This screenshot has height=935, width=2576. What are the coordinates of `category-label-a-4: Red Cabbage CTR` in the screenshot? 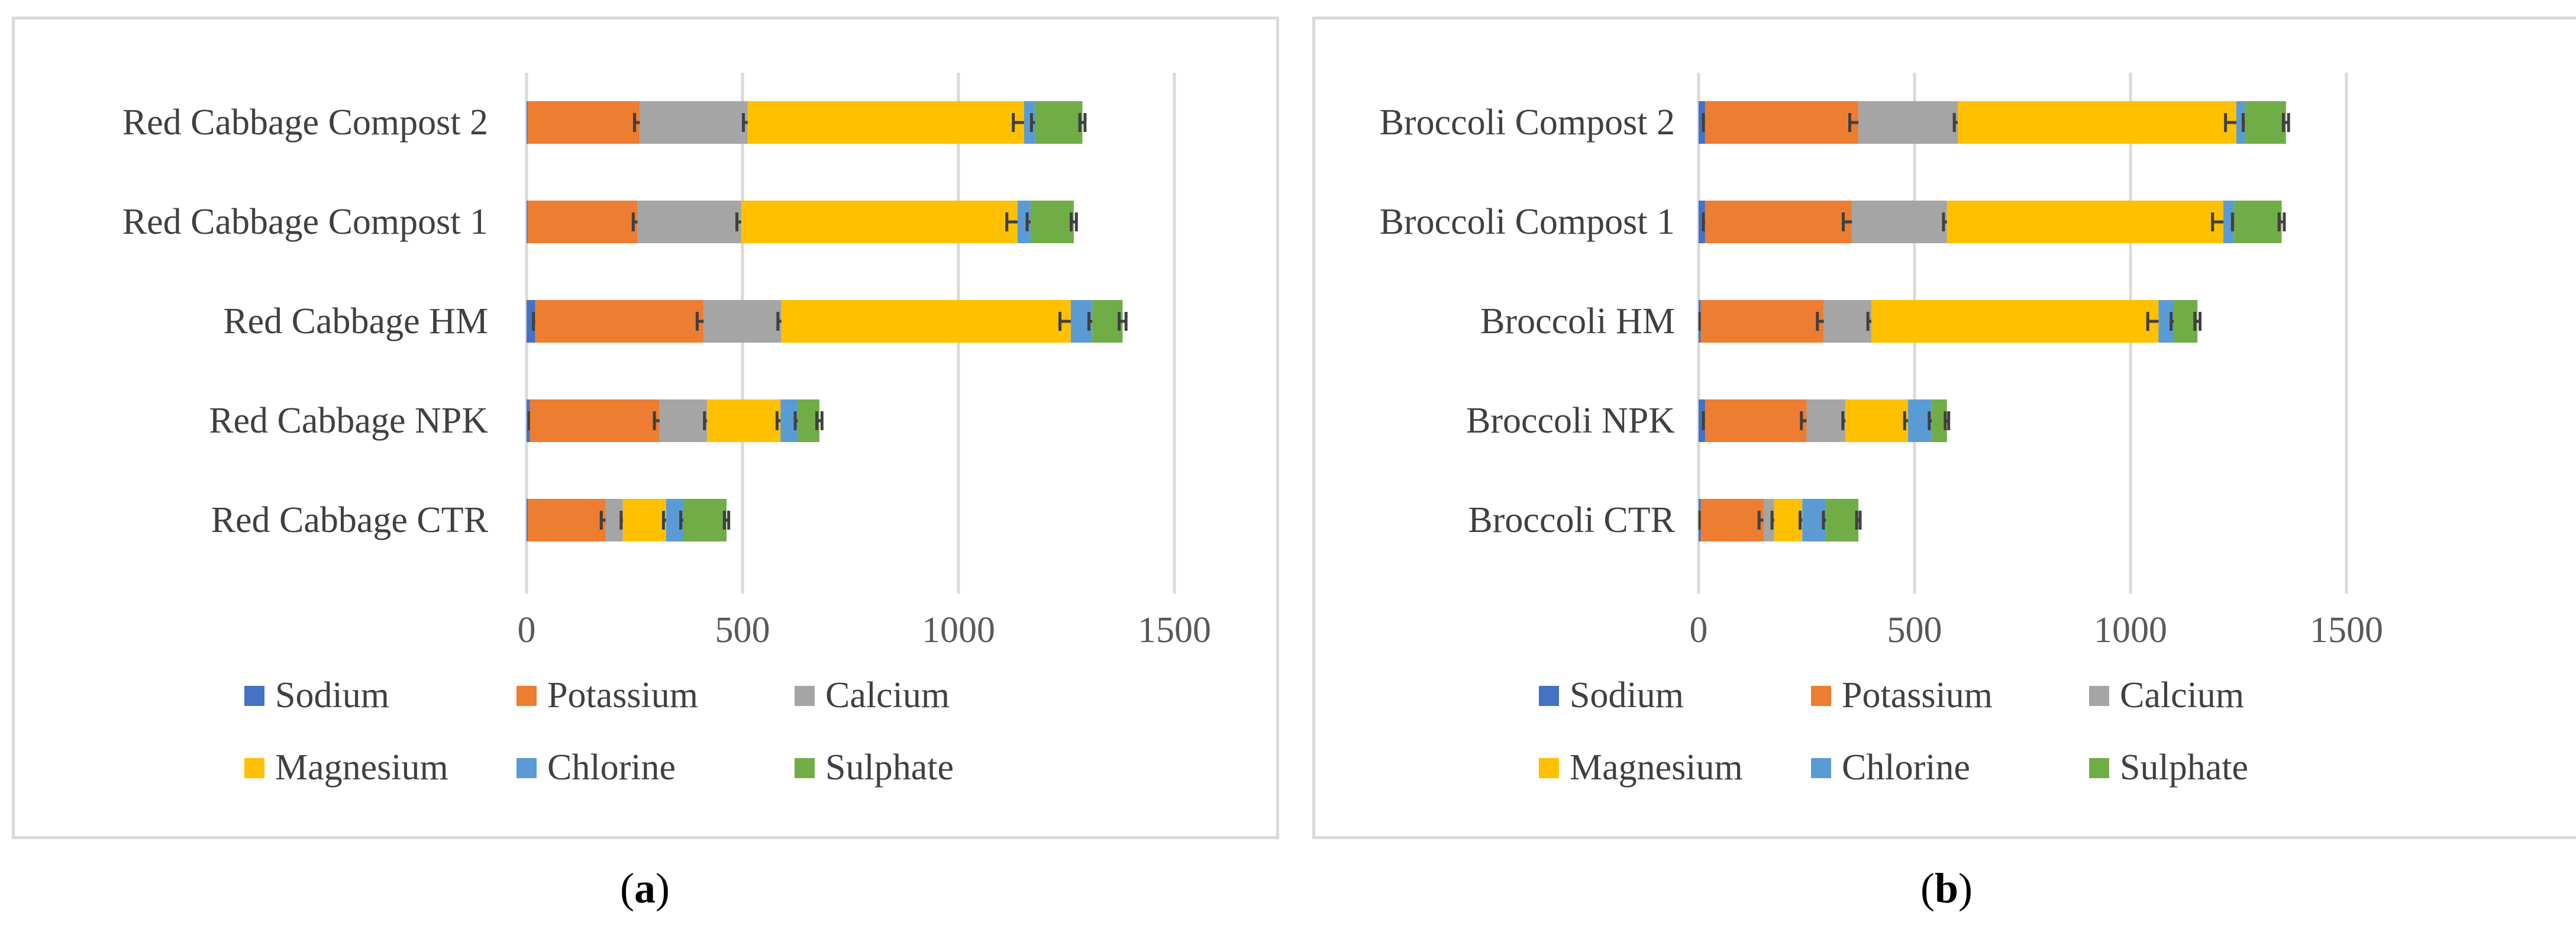 It's located at (350, 520).